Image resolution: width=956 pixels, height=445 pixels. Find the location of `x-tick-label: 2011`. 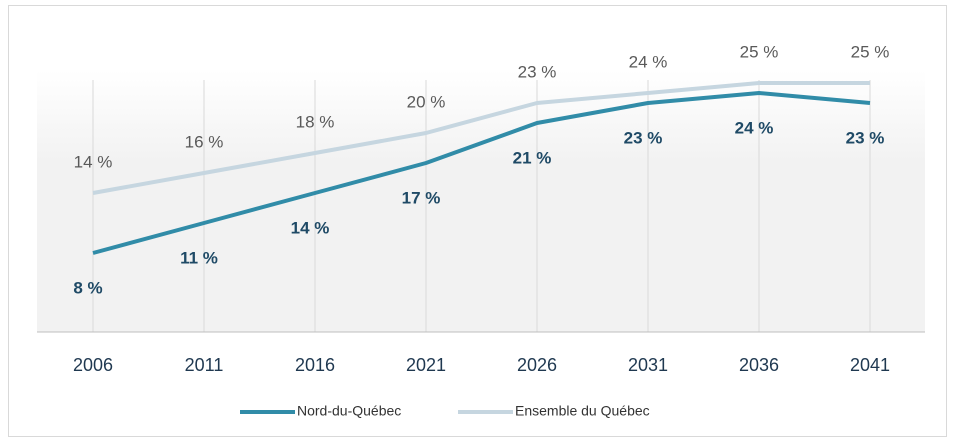

x-tick-label: 2011 is located at coordinates (204, 365).